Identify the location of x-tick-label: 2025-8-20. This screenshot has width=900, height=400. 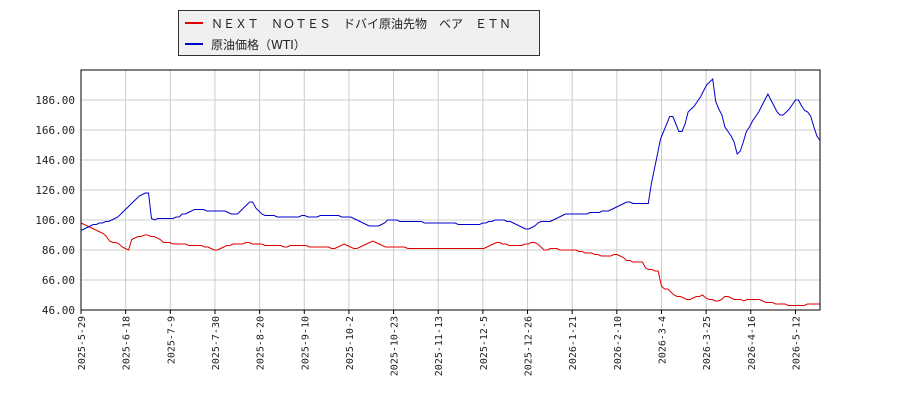
(261, 343).